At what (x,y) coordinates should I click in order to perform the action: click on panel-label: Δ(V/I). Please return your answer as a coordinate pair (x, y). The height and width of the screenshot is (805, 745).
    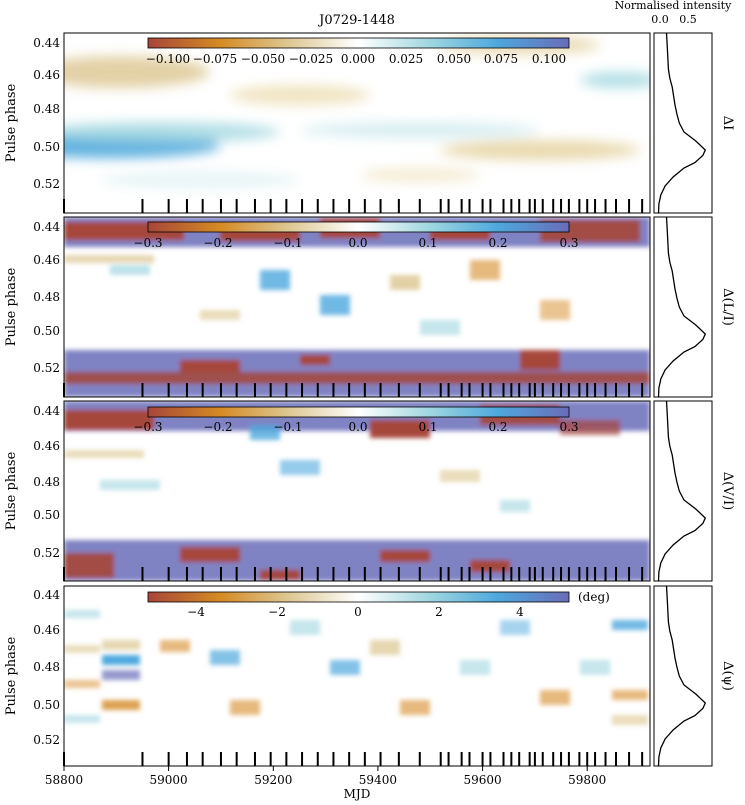
    Looking at the image, I should click on (727, 491).